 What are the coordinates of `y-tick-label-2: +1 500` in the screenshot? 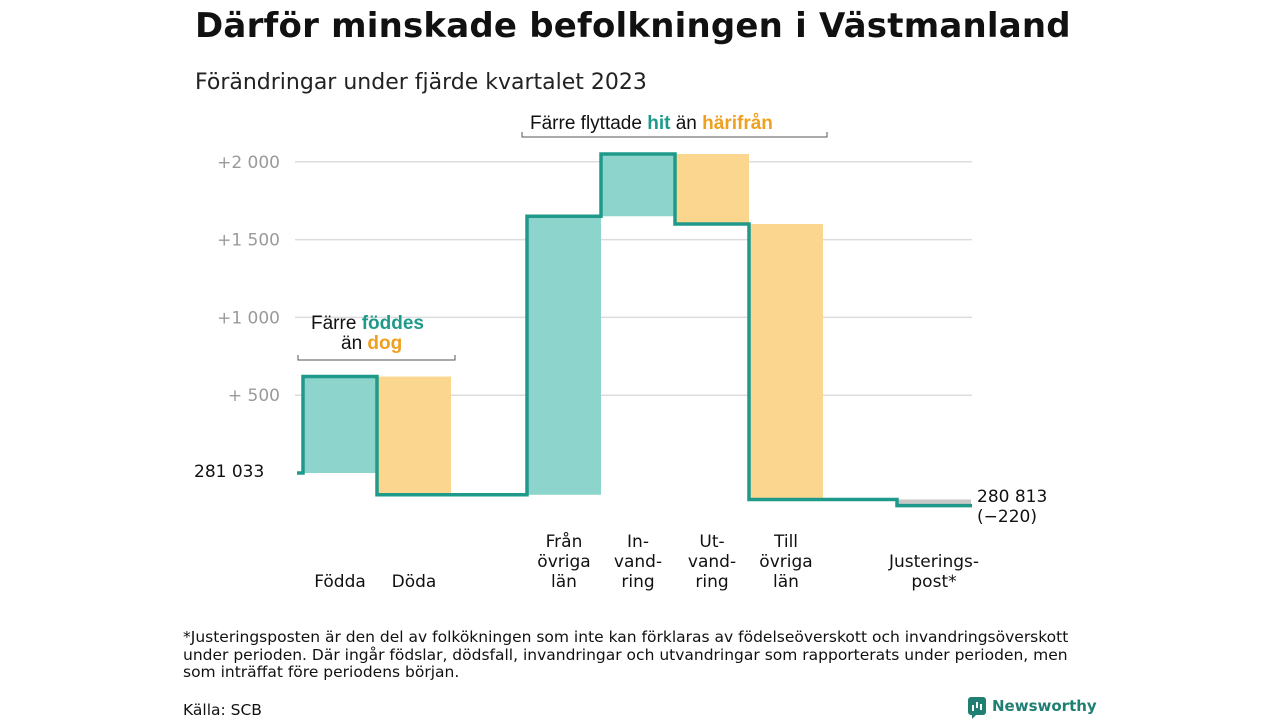 It's located at (248, 241).